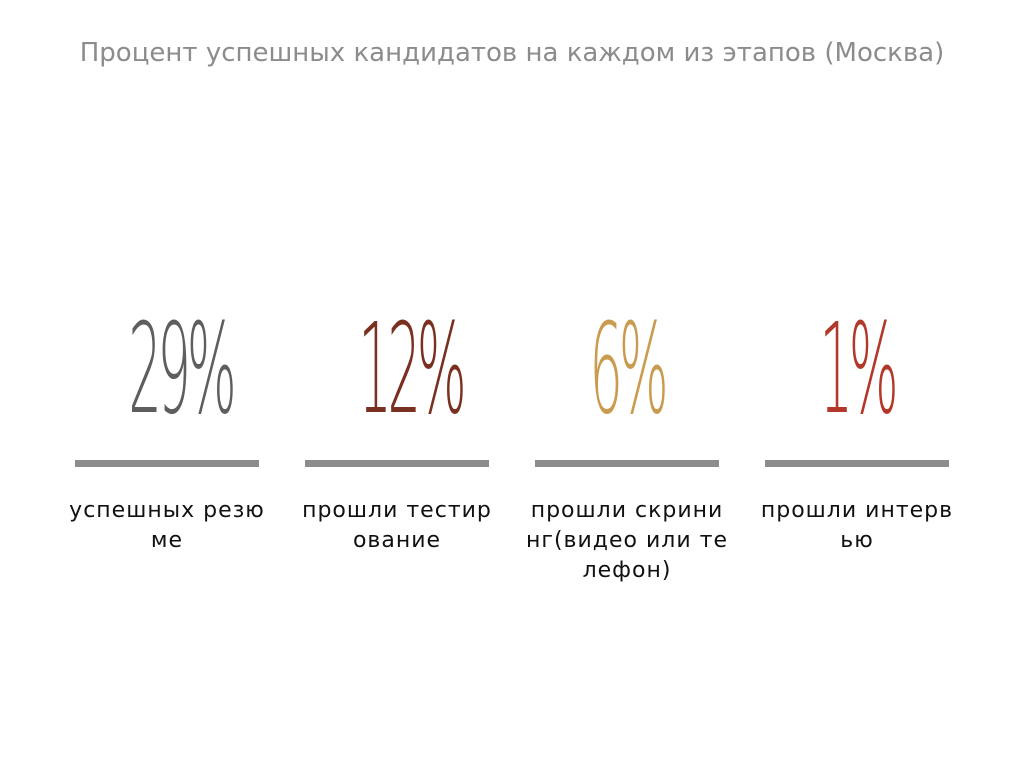  What do you see at coordinates (167, 525) in the screenshot?
I see `stat-label: успешных резюме` at bounding box center [167, 525].